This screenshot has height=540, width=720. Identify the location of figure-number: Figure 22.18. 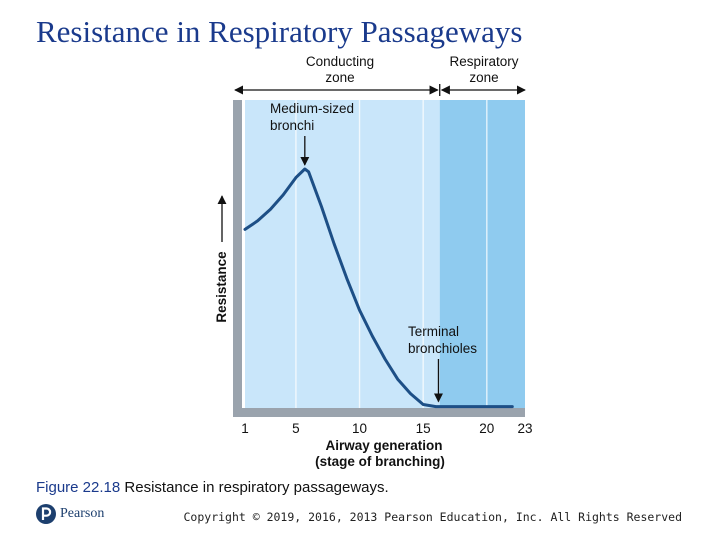
(78, 487).